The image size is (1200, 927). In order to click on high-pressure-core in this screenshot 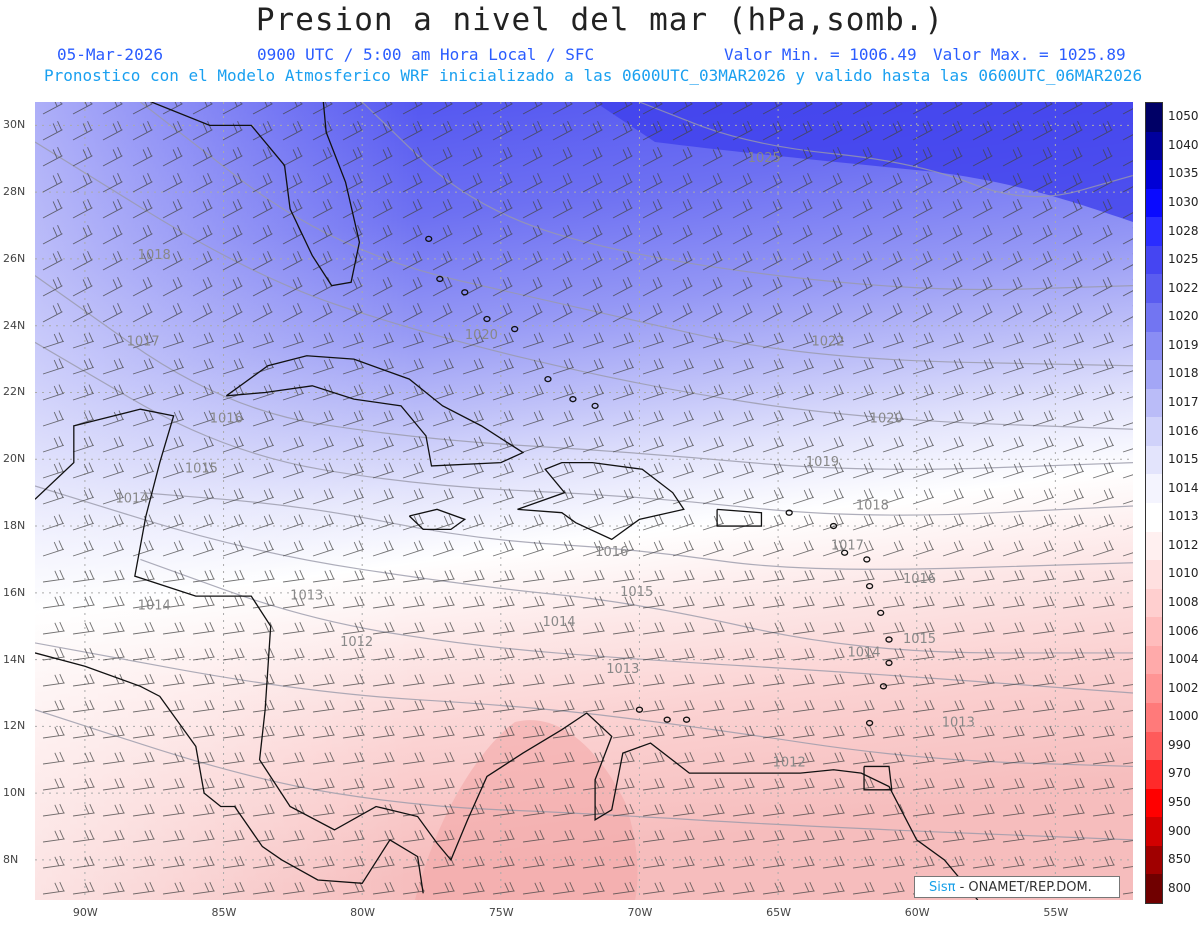, I will do `click(864, 162)`.